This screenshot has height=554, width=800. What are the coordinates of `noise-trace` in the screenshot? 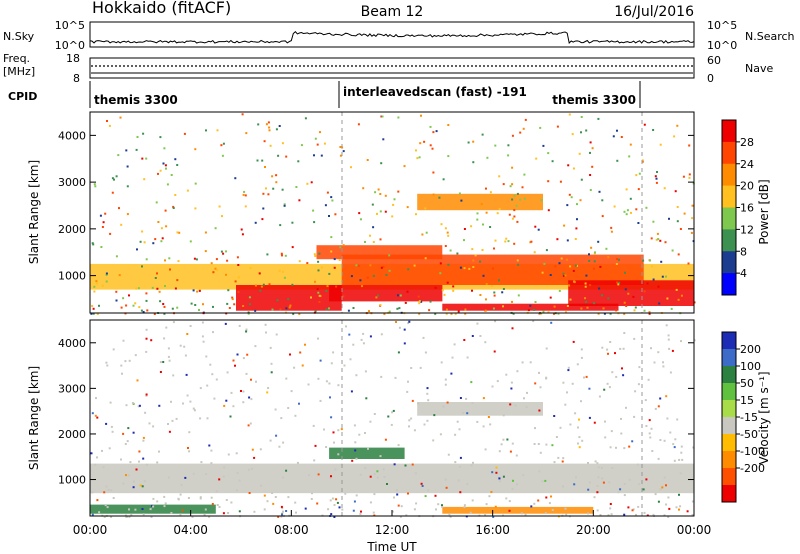 It's located at (392, 38).